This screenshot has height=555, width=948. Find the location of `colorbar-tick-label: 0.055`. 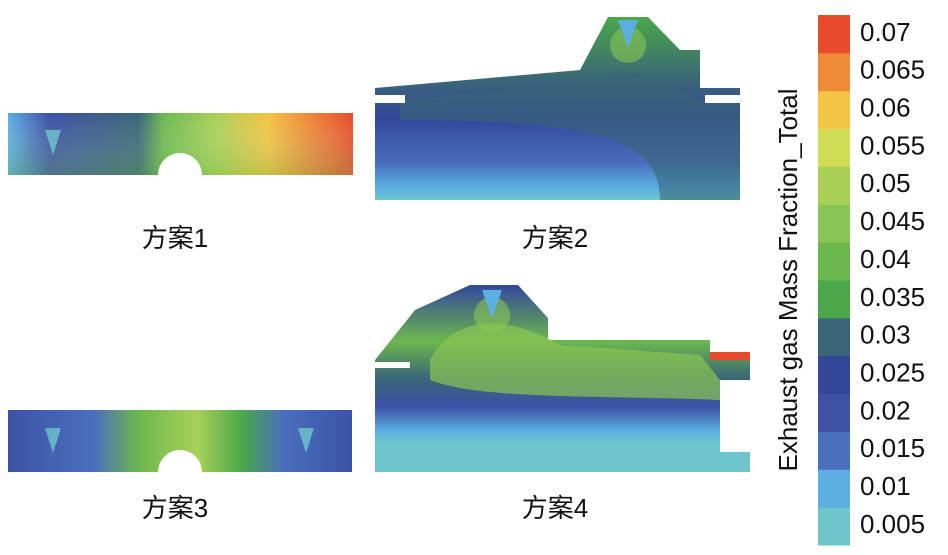

colorbar-tick-label: 0.055 is located at coordinates (892, 145).